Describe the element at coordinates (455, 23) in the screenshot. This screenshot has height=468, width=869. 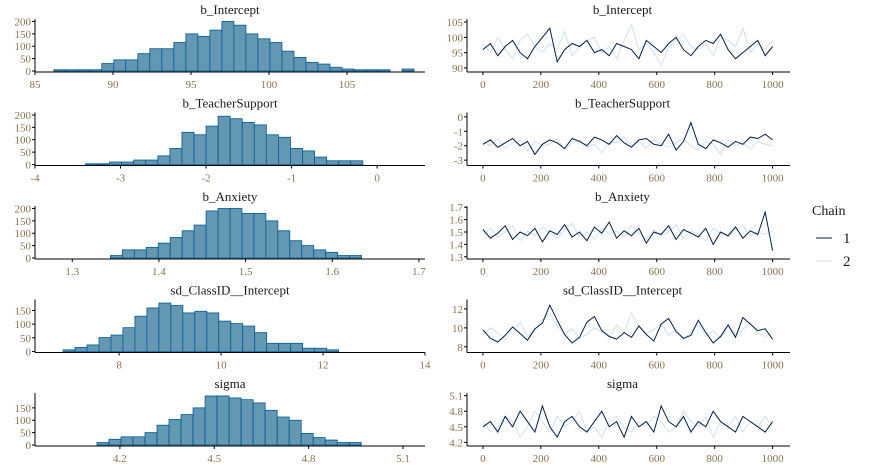
I see `y-tick-label: 105` at that location.